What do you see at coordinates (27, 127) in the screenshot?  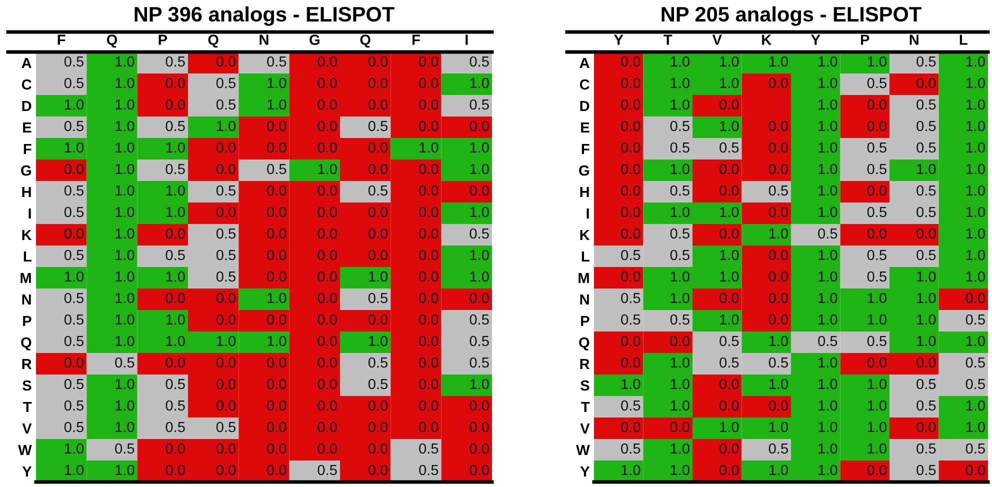 I see `y-tick-label: E` at bounding box center [27, 127].